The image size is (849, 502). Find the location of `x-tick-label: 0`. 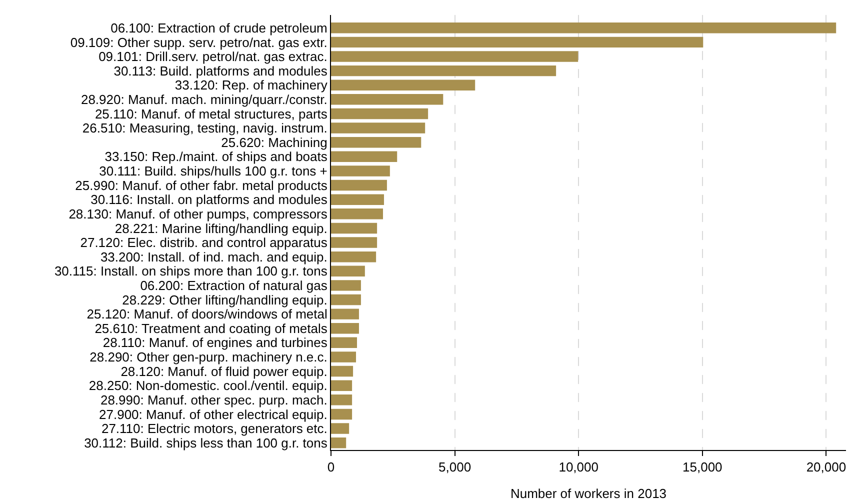

x-tick-label: 0 is located at coordinates (331, 467).